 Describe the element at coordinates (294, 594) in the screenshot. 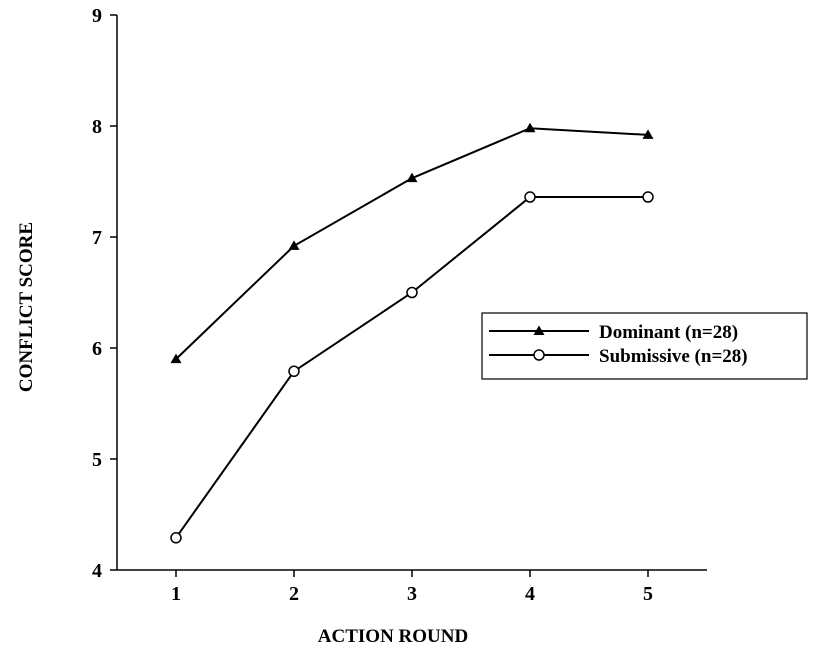

I see `x-tick-label: 2` at that location.